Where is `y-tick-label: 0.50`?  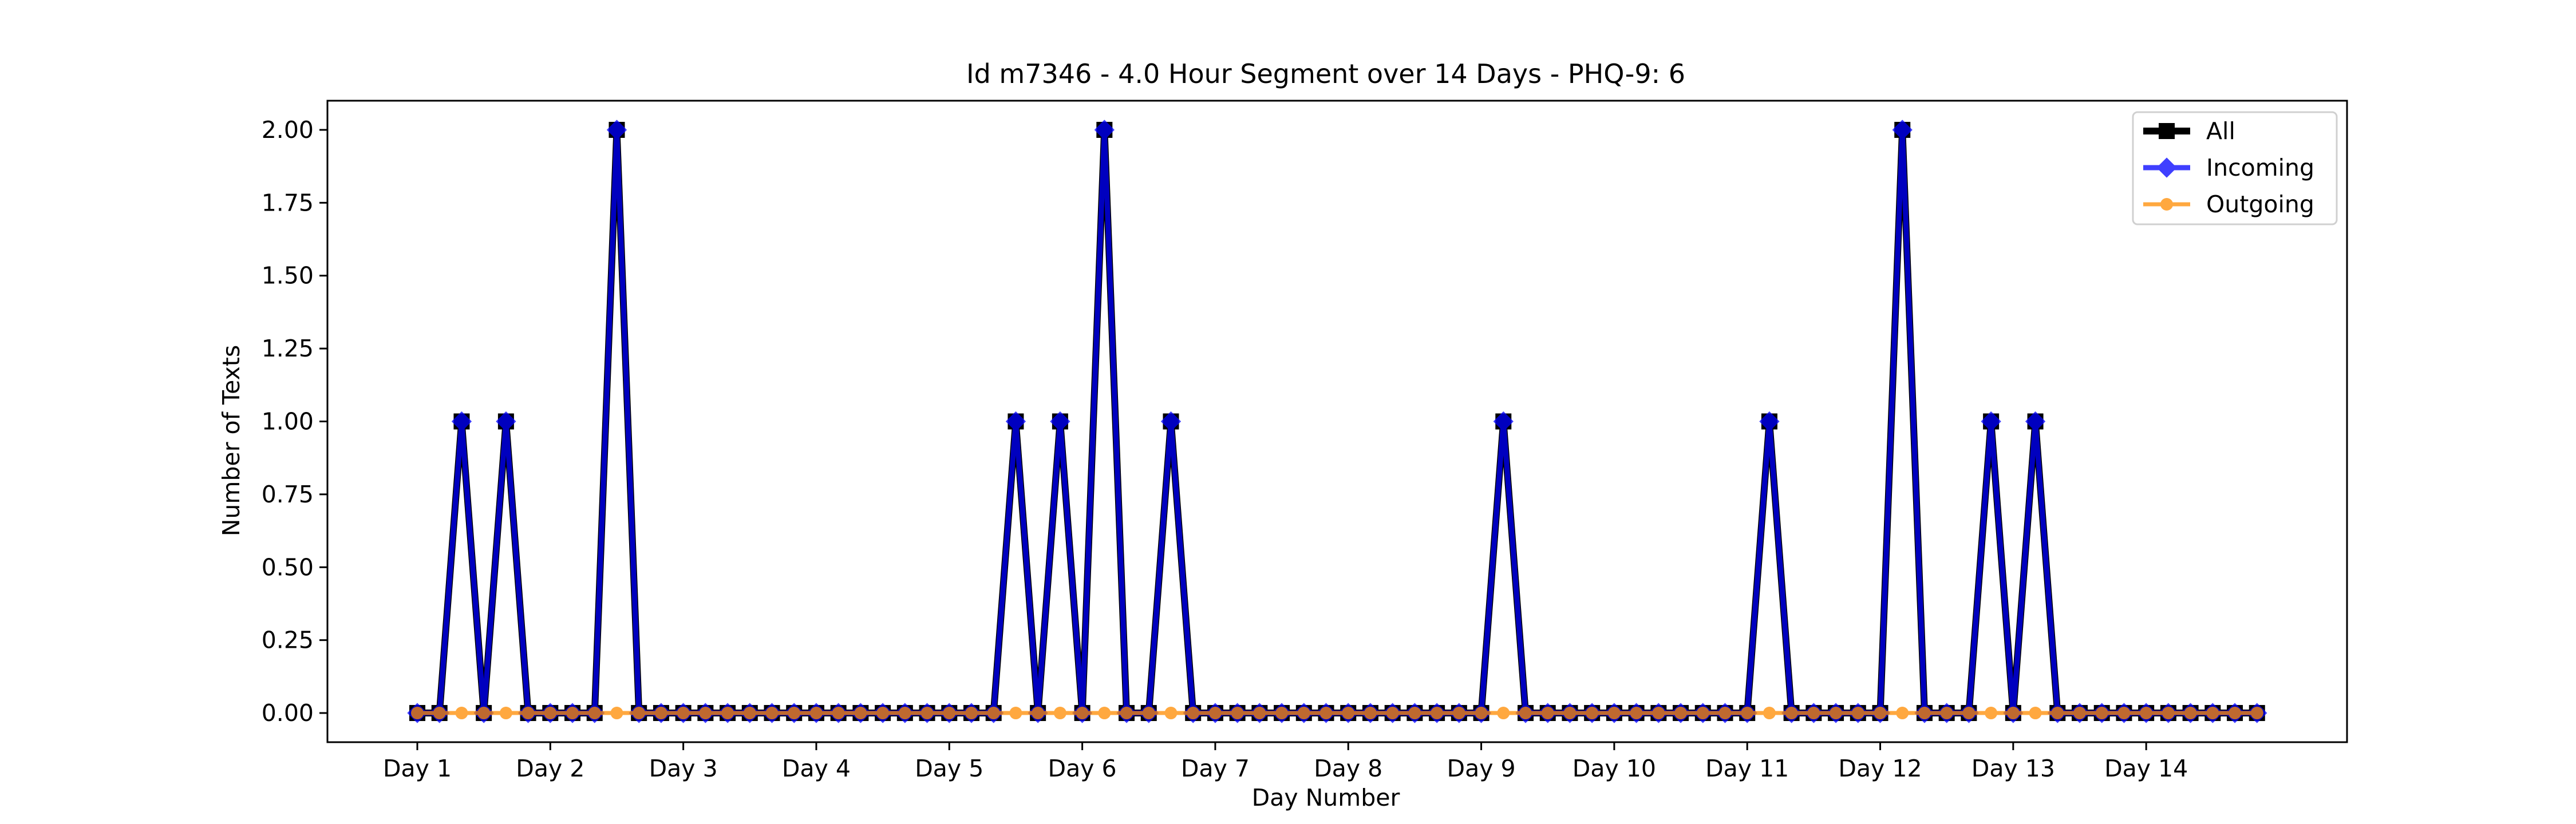
y-tick-label: 0.50 is located at coordinates (288, 567).